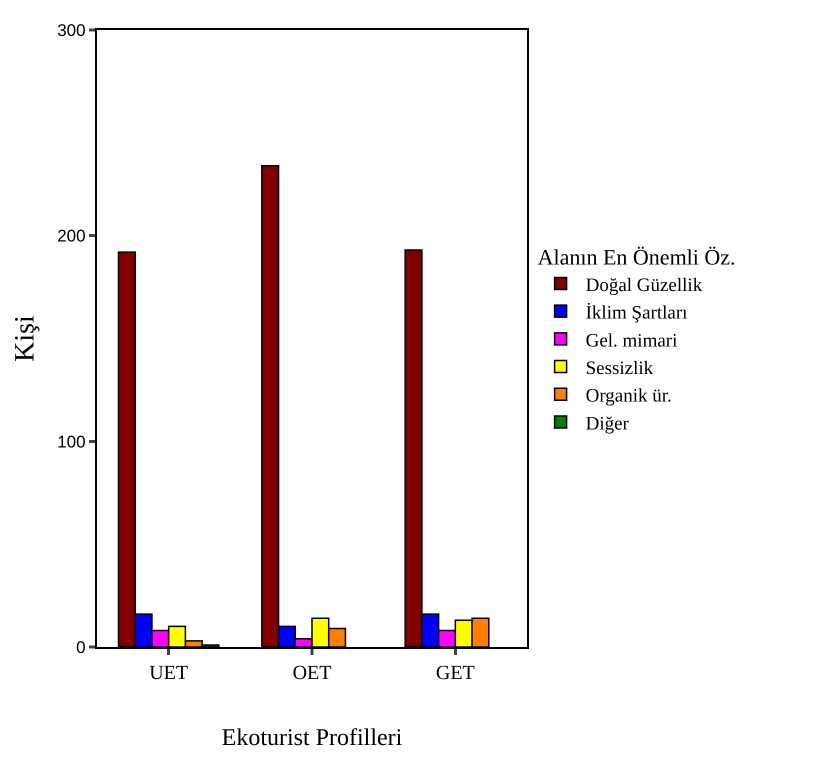 The width and height of the screenshot is (816, 774). Describe the element at coordinates (455, 673) in the screenshot. I see `x-tick-label: GET` at that location.